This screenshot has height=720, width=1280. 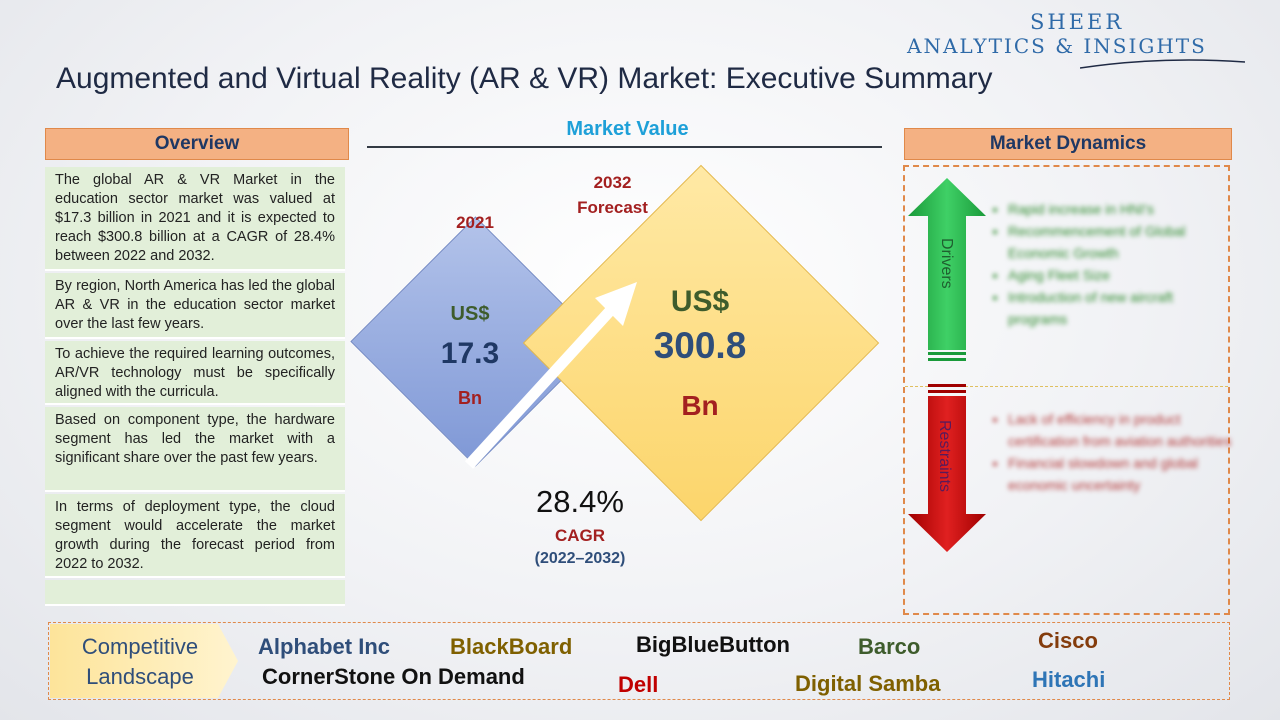 I want to click on driver-item: Recommencement of Global Economic Growth, so click(x=1120, y=242).